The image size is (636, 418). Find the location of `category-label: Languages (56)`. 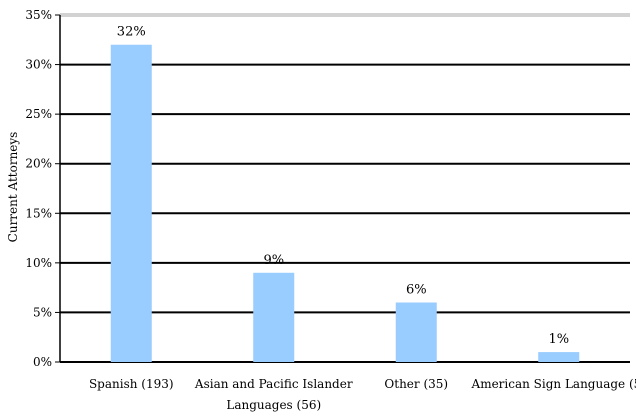

category-label: Languages (56) is located at coordinates (273, 405).